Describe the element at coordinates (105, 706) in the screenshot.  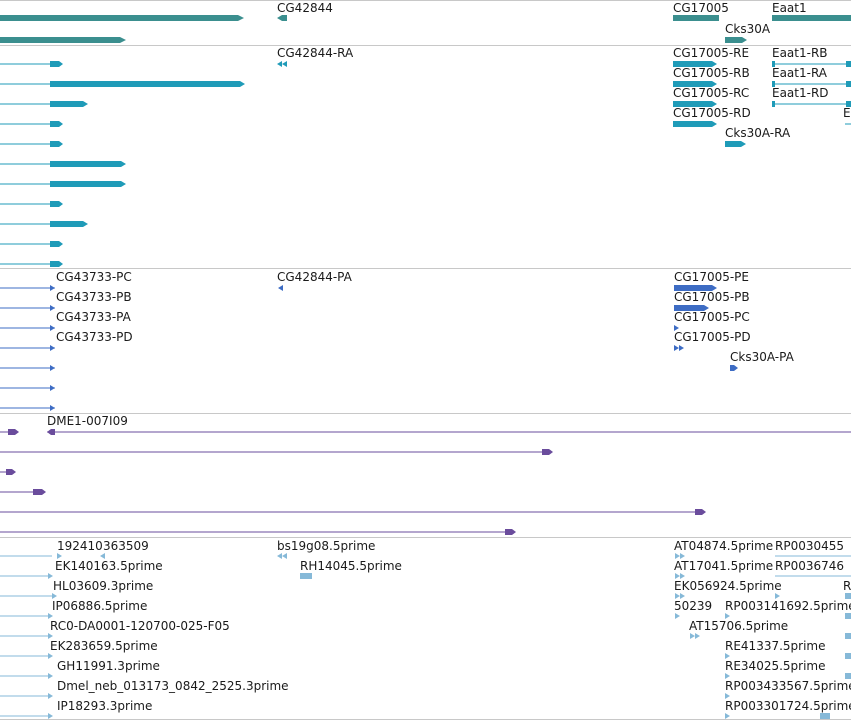
I see `est-label: IP18293.3prime` at that location.